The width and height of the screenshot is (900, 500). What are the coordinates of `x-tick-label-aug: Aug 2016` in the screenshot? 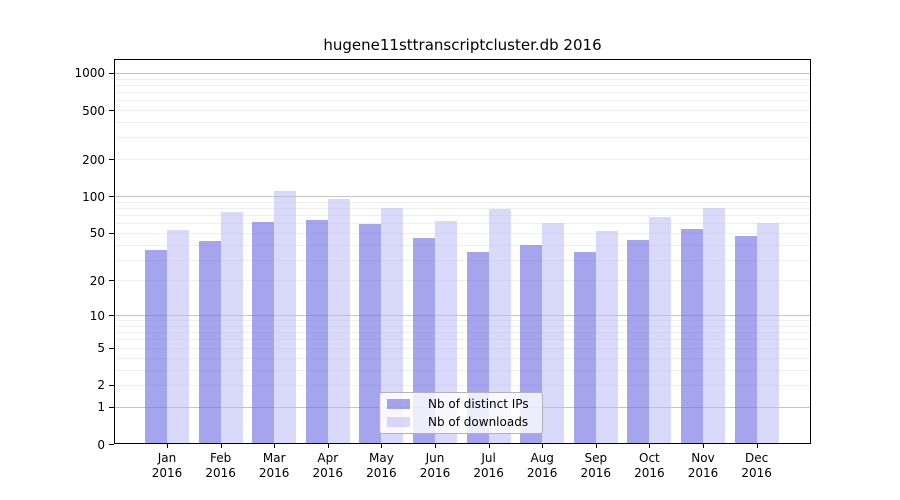 It's located at (542, 465).